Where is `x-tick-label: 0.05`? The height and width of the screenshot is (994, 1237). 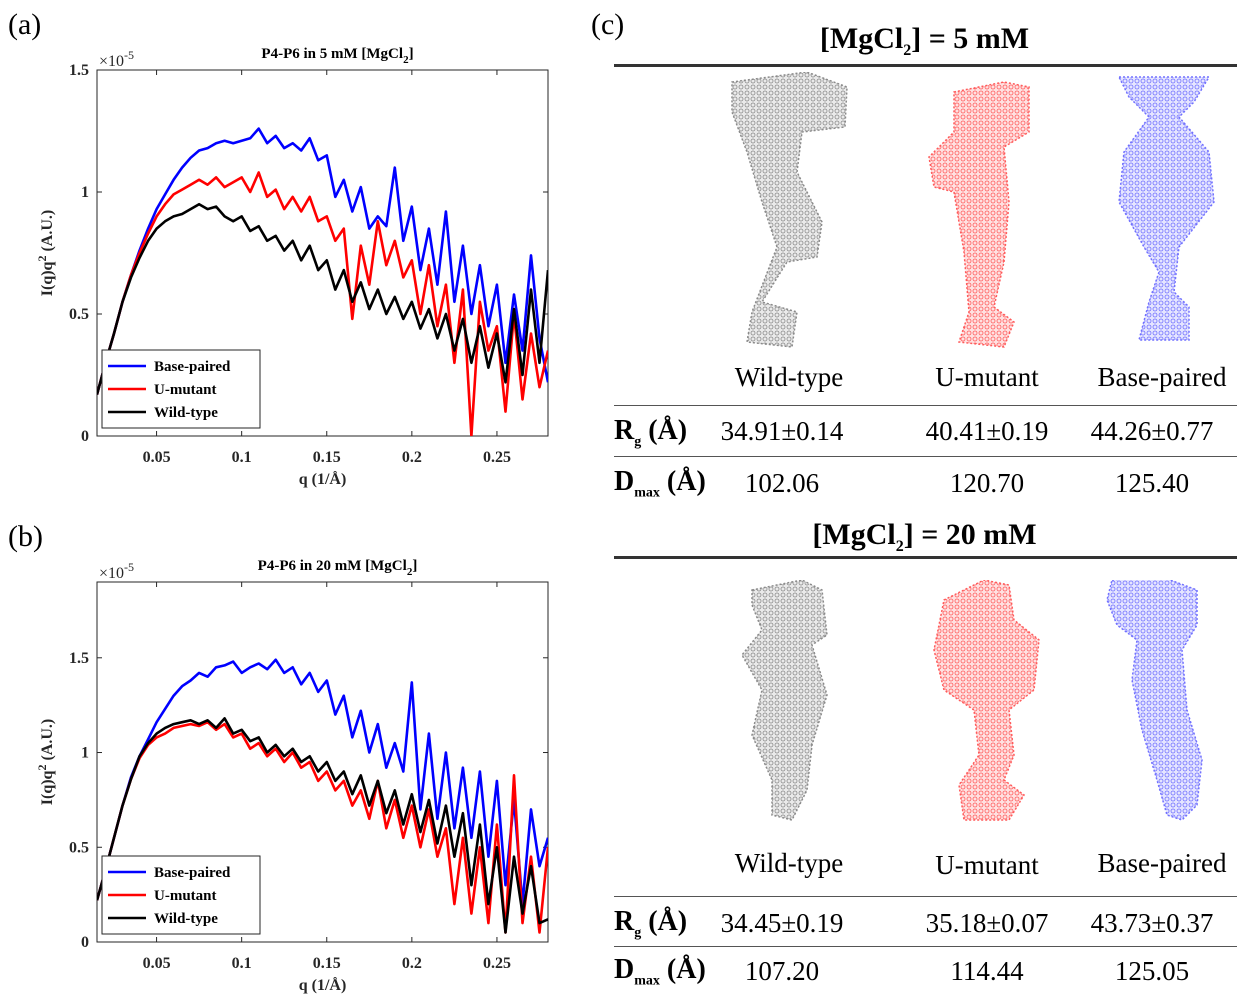 x-tick-label: 0.05 is located at coordinates (157, 457).